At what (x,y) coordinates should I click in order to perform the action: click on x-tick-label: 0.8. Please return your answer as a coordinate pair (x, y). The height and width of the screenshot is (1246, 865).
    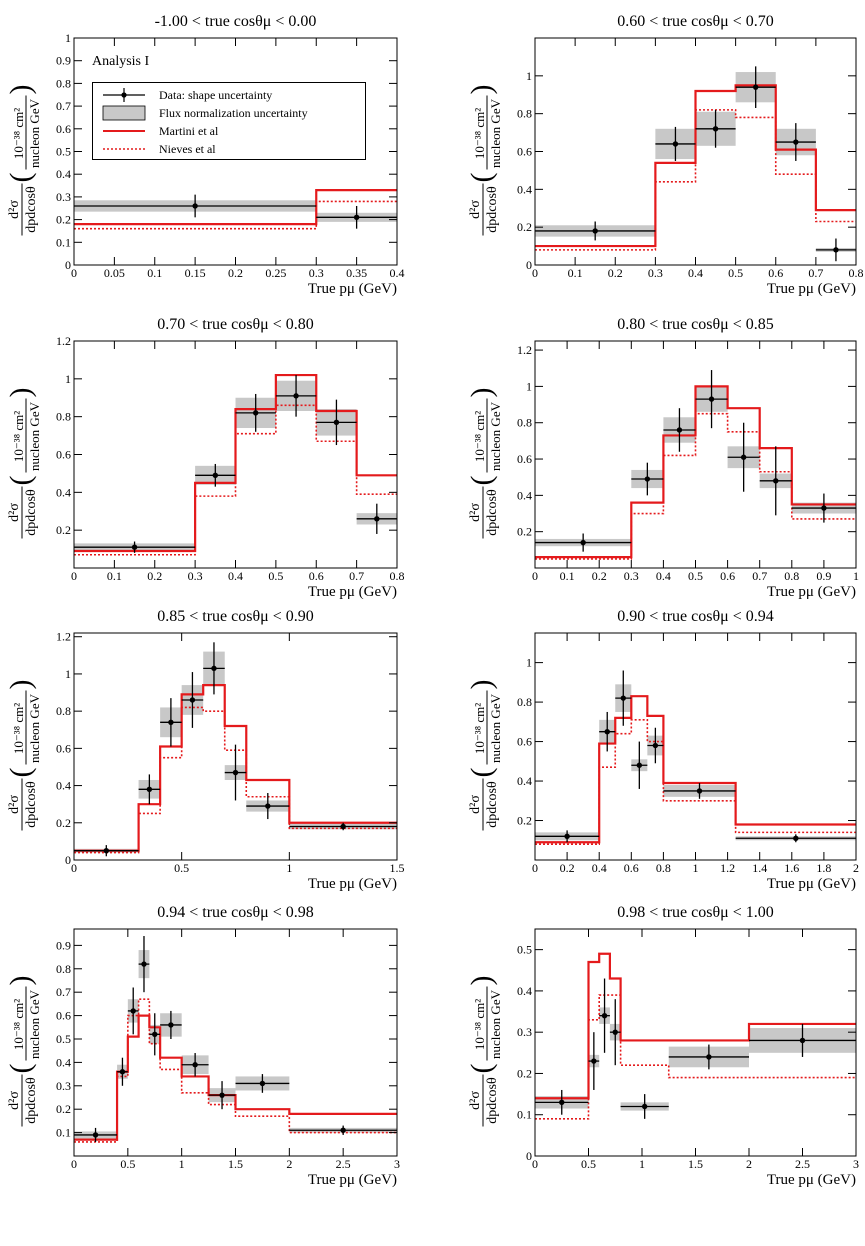
    Looking at the image, I should click on (397, 576).